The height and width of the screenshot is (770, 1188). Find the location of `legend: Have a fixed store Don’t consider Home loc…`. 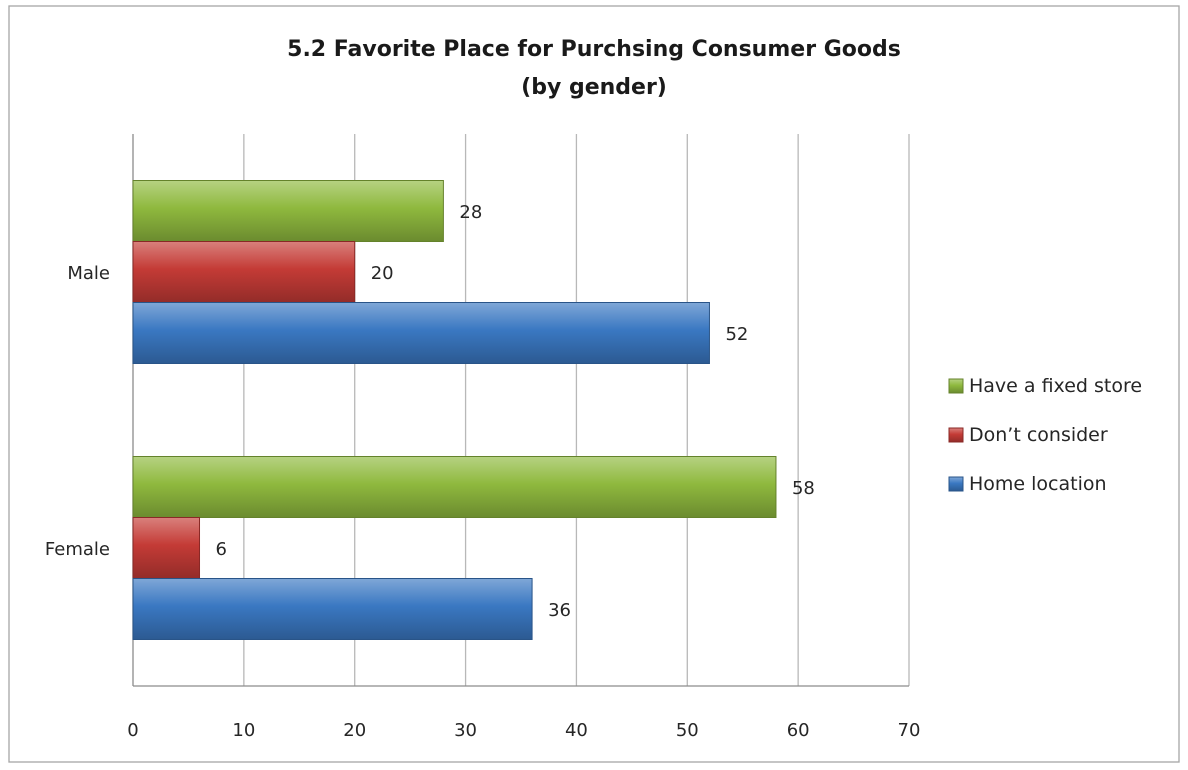

legend: Have a fixed store Don’t consider Home loc… is located at coordinates (1045, 435).